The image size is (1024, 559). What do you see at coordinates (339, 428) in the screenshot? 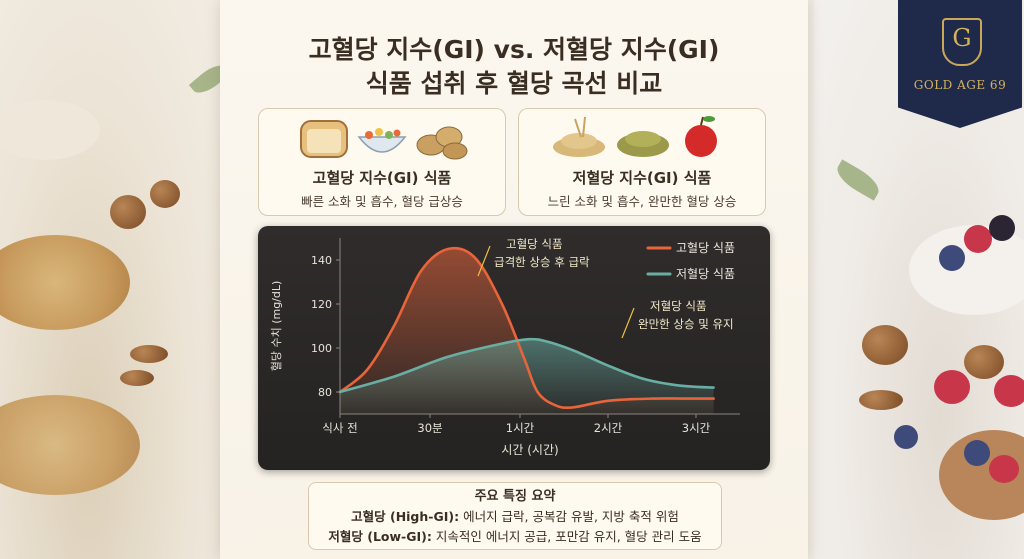
I see `x-tick-label: 식사 전` at bounding box center [339, 428].